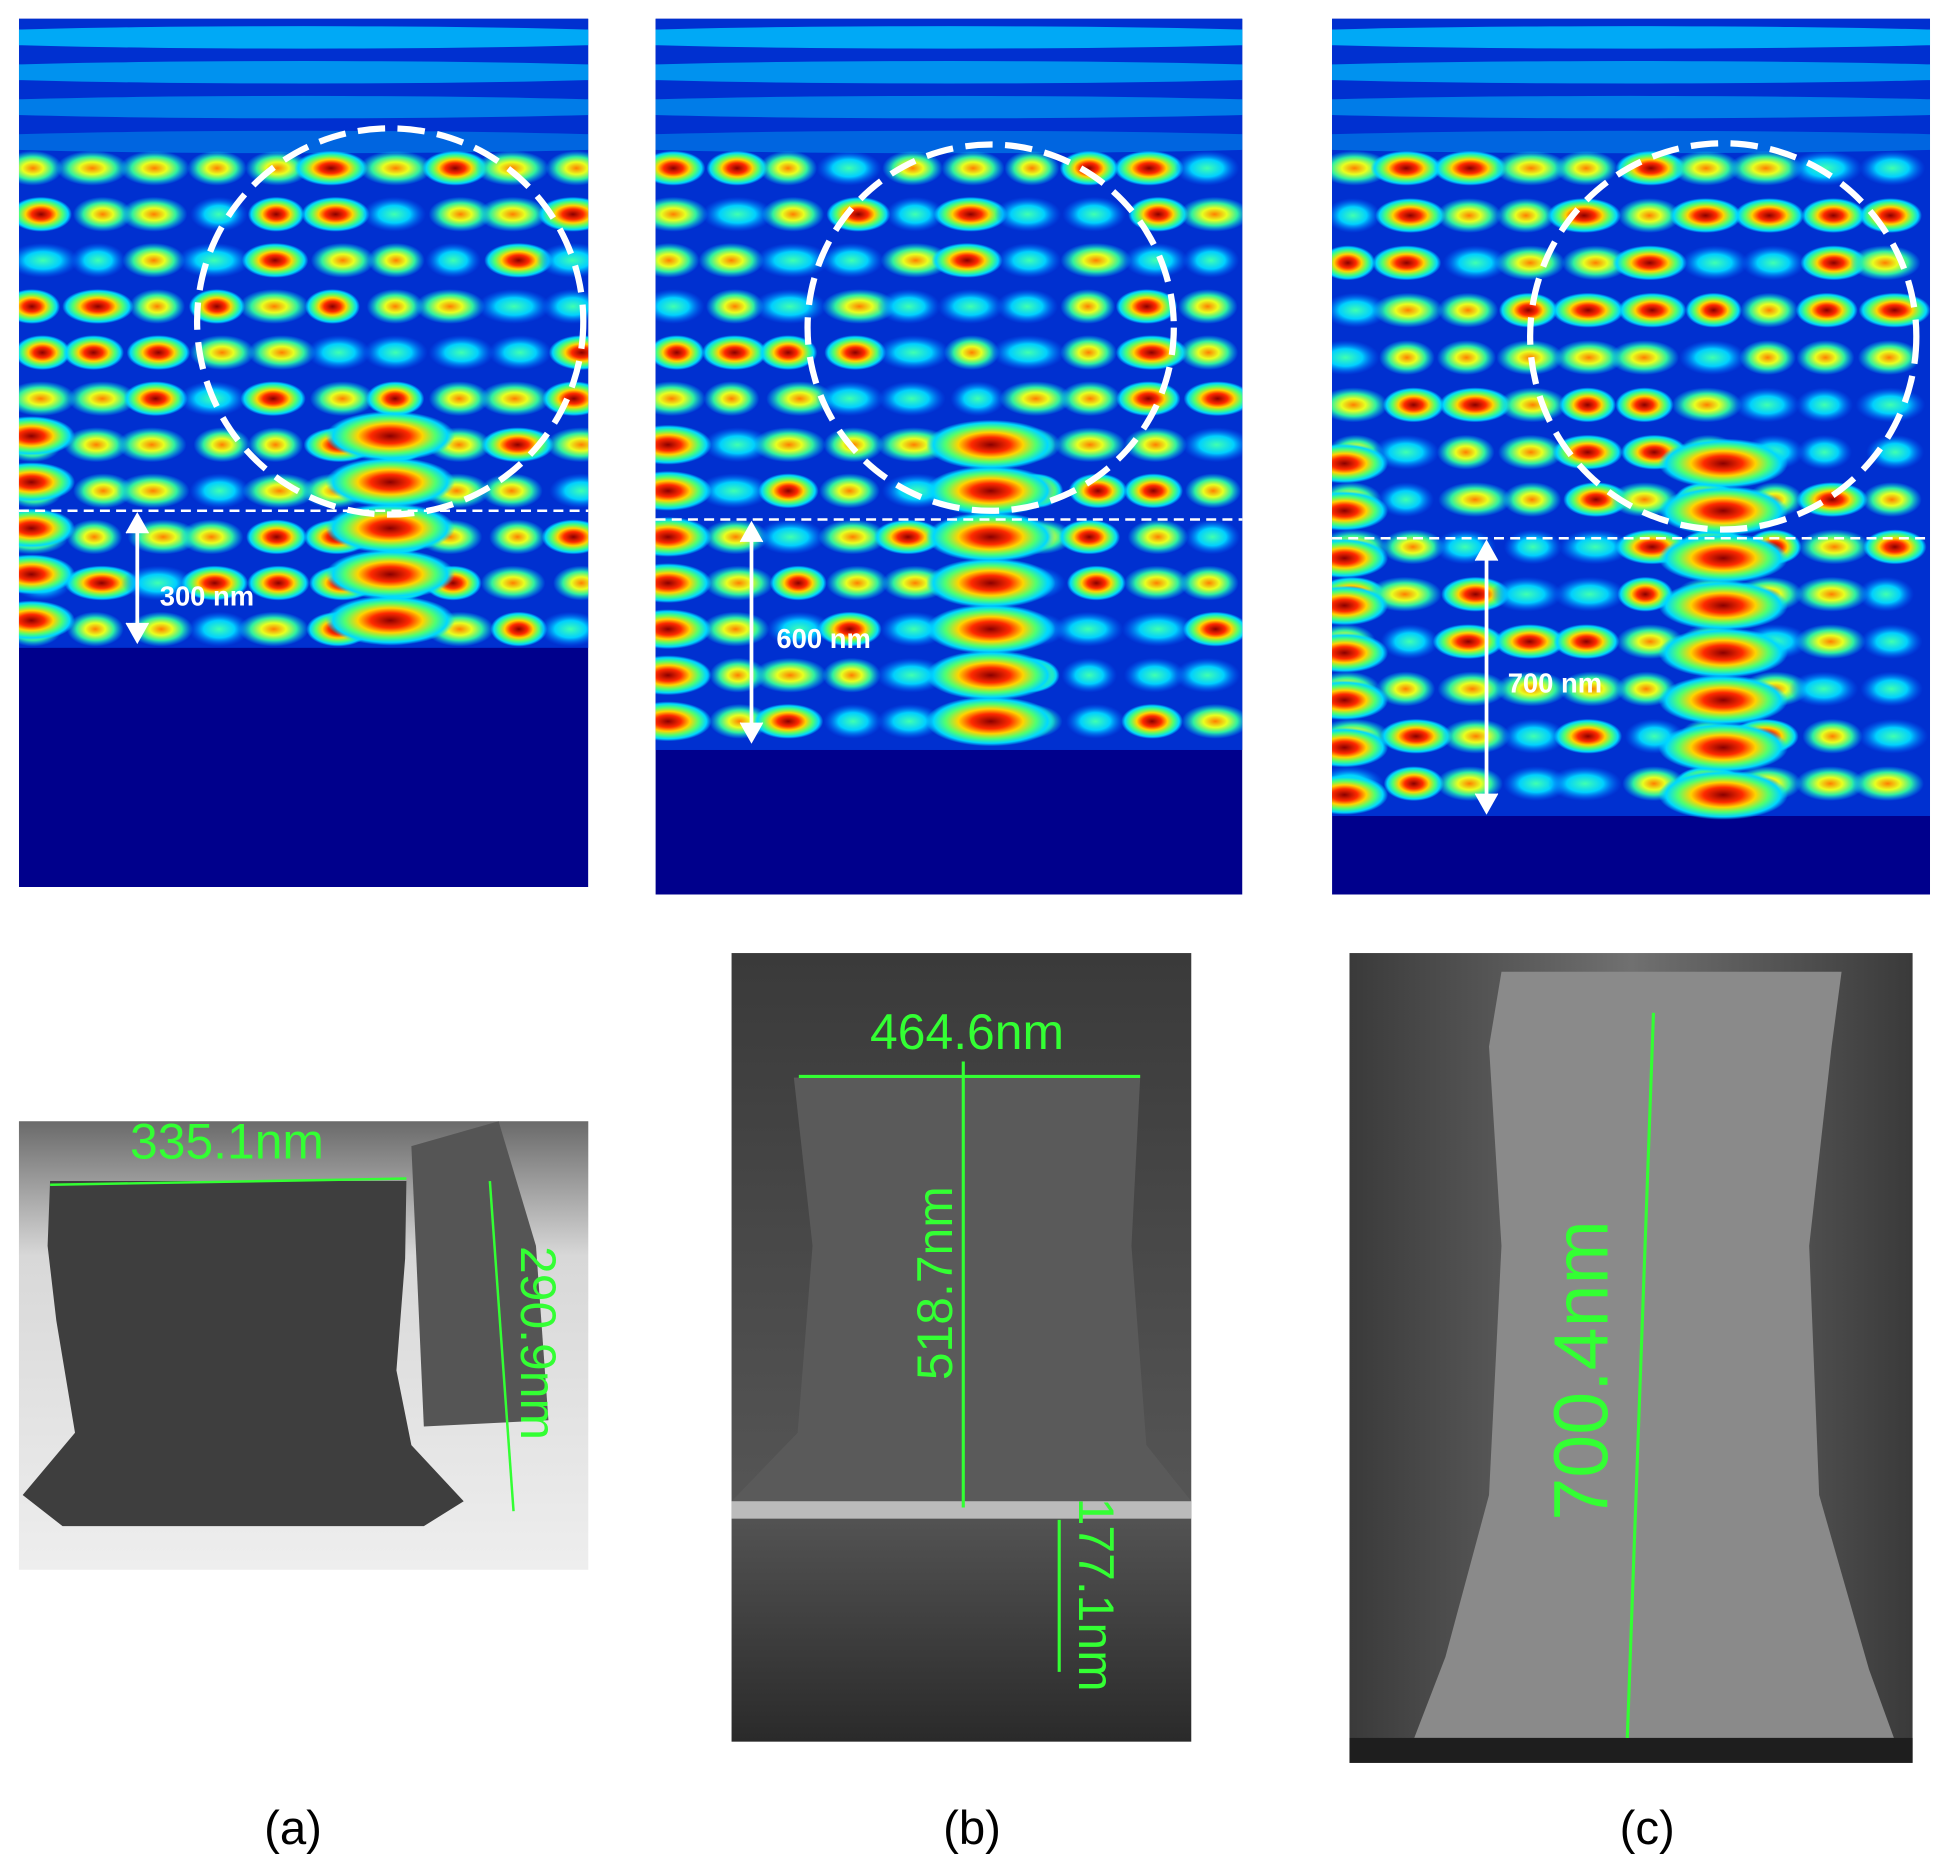 The image size is (1944, 1865). Describe the element at coordinates (935, 1283) in the screenshot. I see `measure-label: 518.7nm` at that location.